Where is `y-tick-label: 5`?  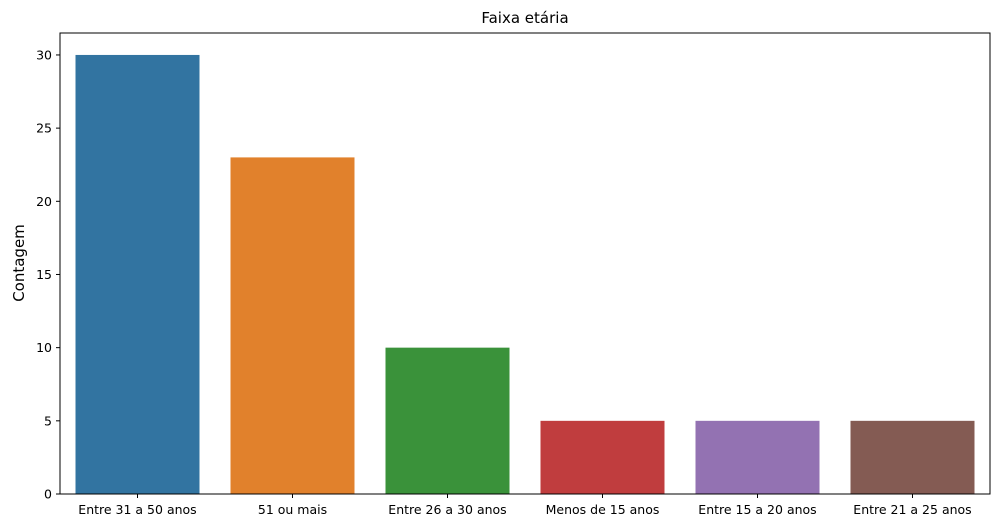 y-tick-label: 5 is located at coordinates (48, 420).